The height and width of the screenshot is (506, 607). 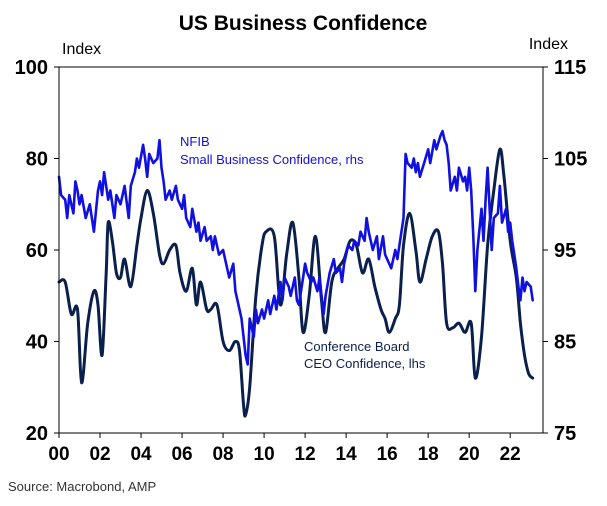 I want to click on x-axis-tick-label: 16, so click(x=387, y=454).